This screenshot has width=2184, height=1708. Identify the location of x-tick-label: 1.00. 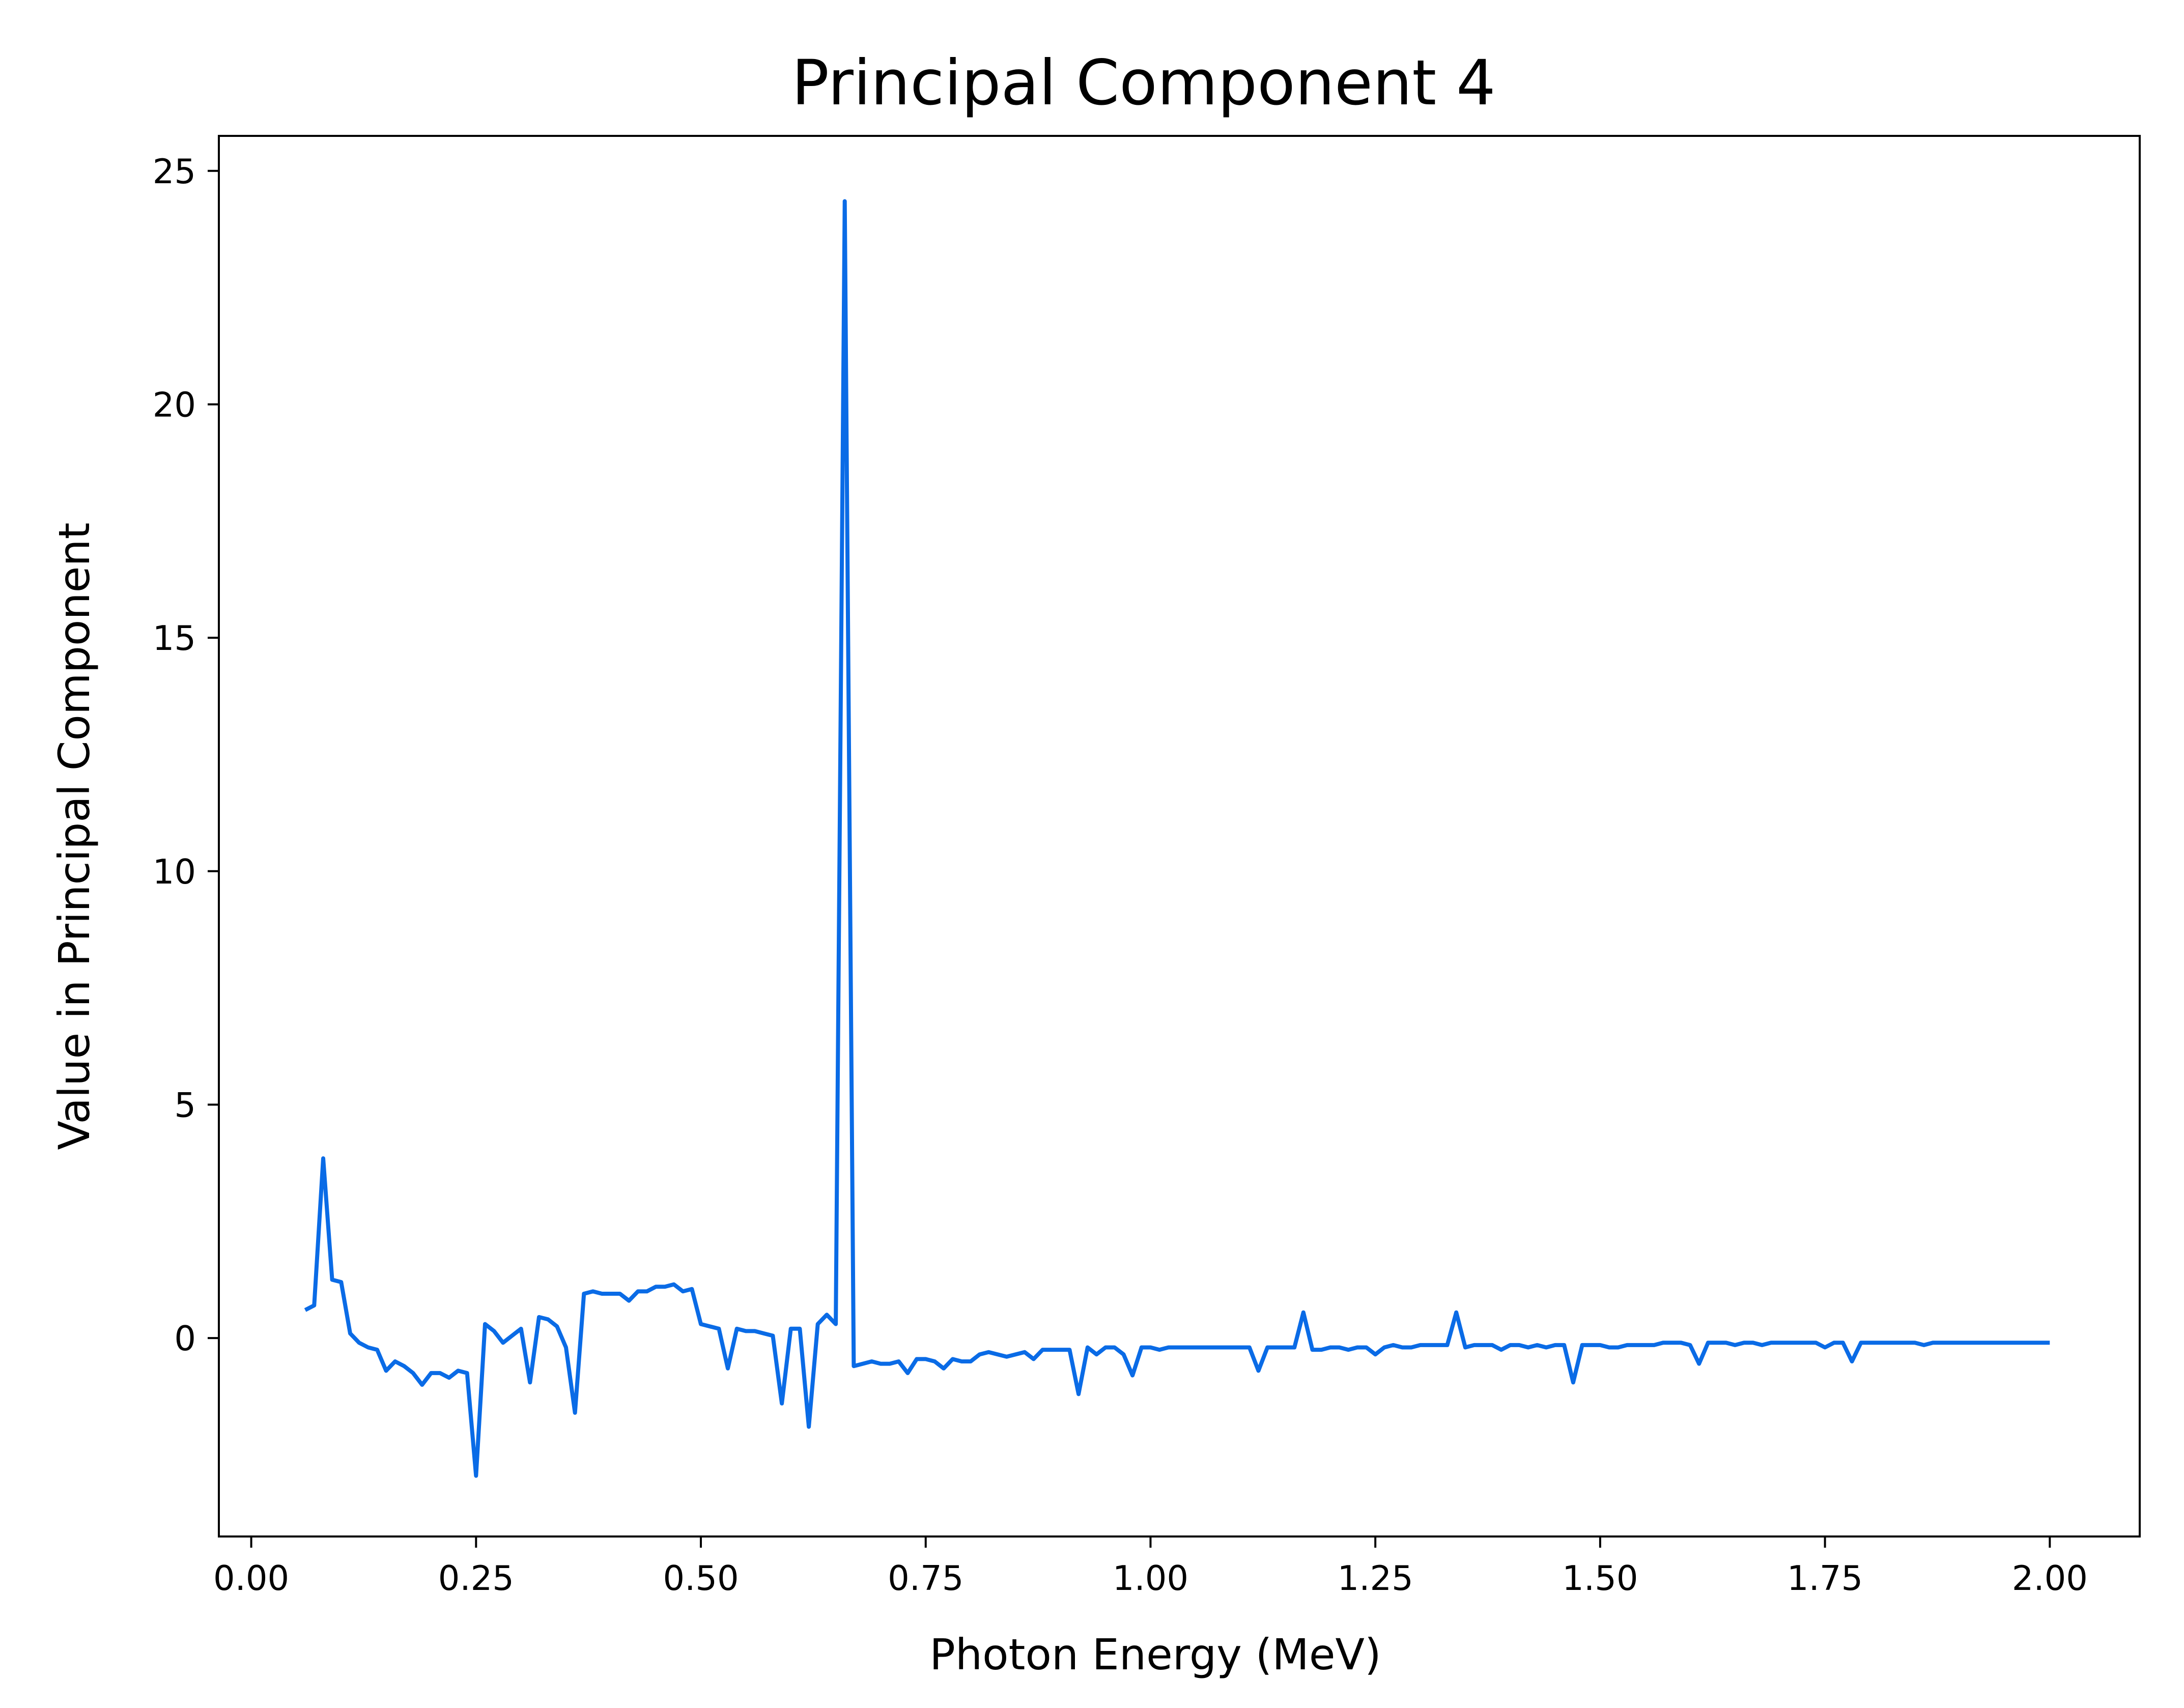
(1150, 1578).